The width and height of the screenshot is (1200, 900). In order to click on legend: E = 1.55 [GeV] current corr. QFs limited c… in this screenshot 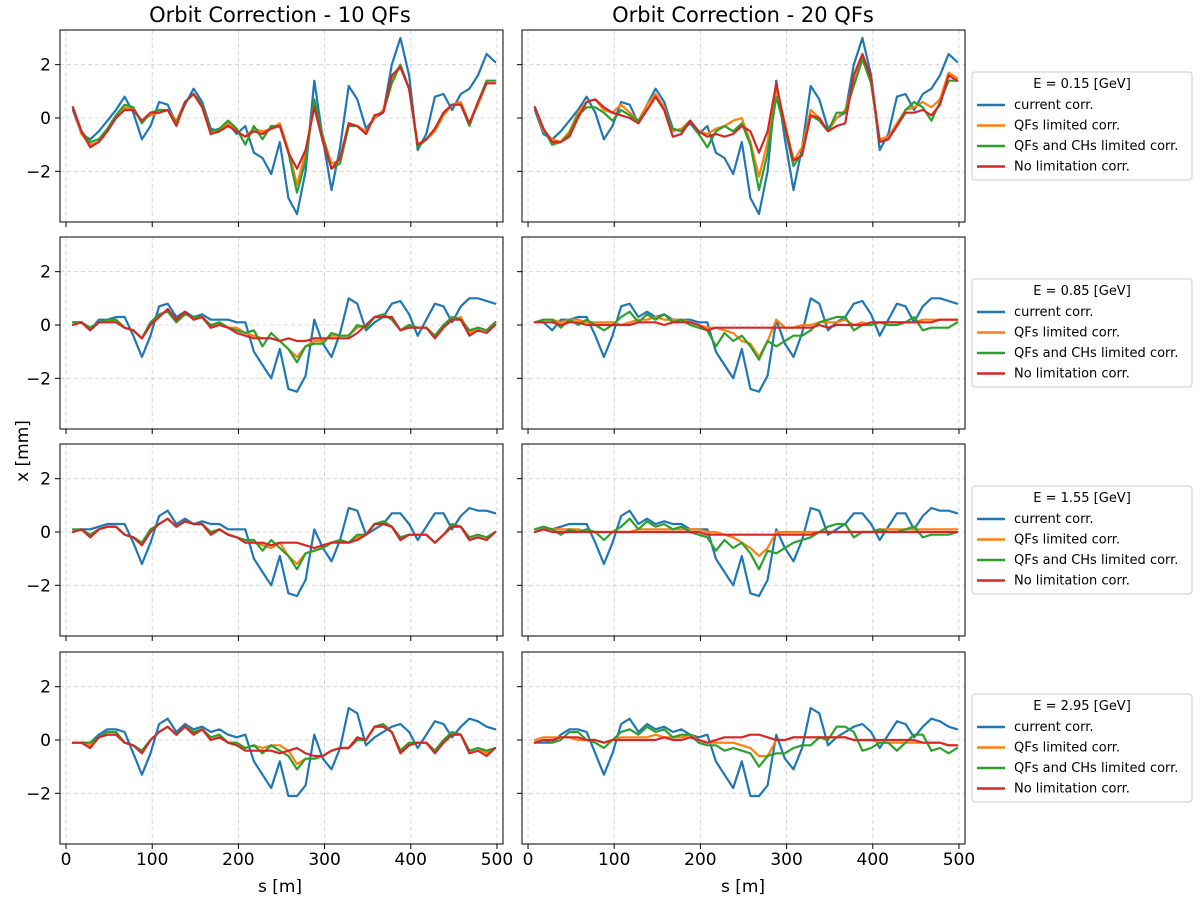, I will do `click(1082, 540)`.